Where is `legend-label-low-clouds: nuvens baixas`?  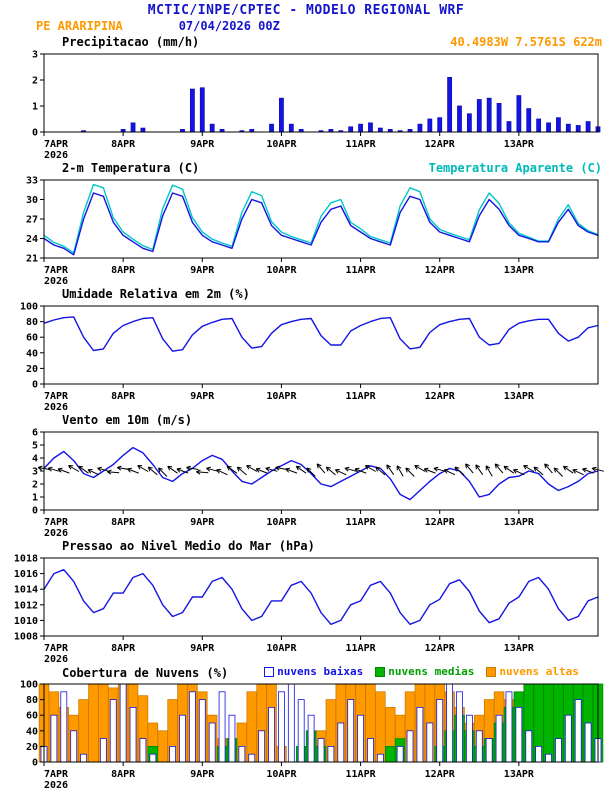 legend-label-low-clouds: nuvens baixas is located at coordinates (320, 671).